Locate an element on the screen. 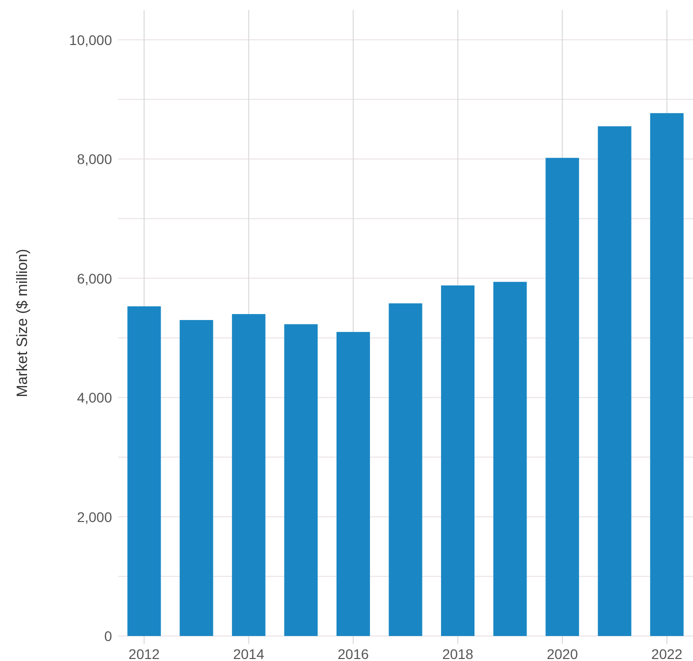 This screenshot has width=693, height=661. x-tick-label: 2012 is located at coordinates (144, 653).